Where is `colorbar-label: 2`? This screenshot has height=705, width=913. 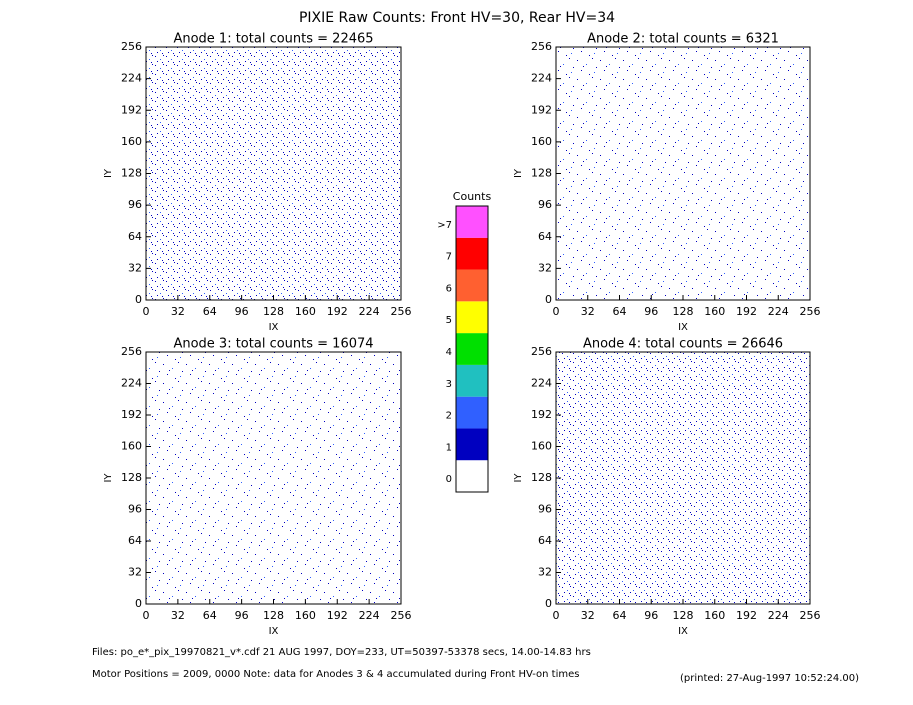 colorbar-label: 2 is located at coordinates (449, 416).